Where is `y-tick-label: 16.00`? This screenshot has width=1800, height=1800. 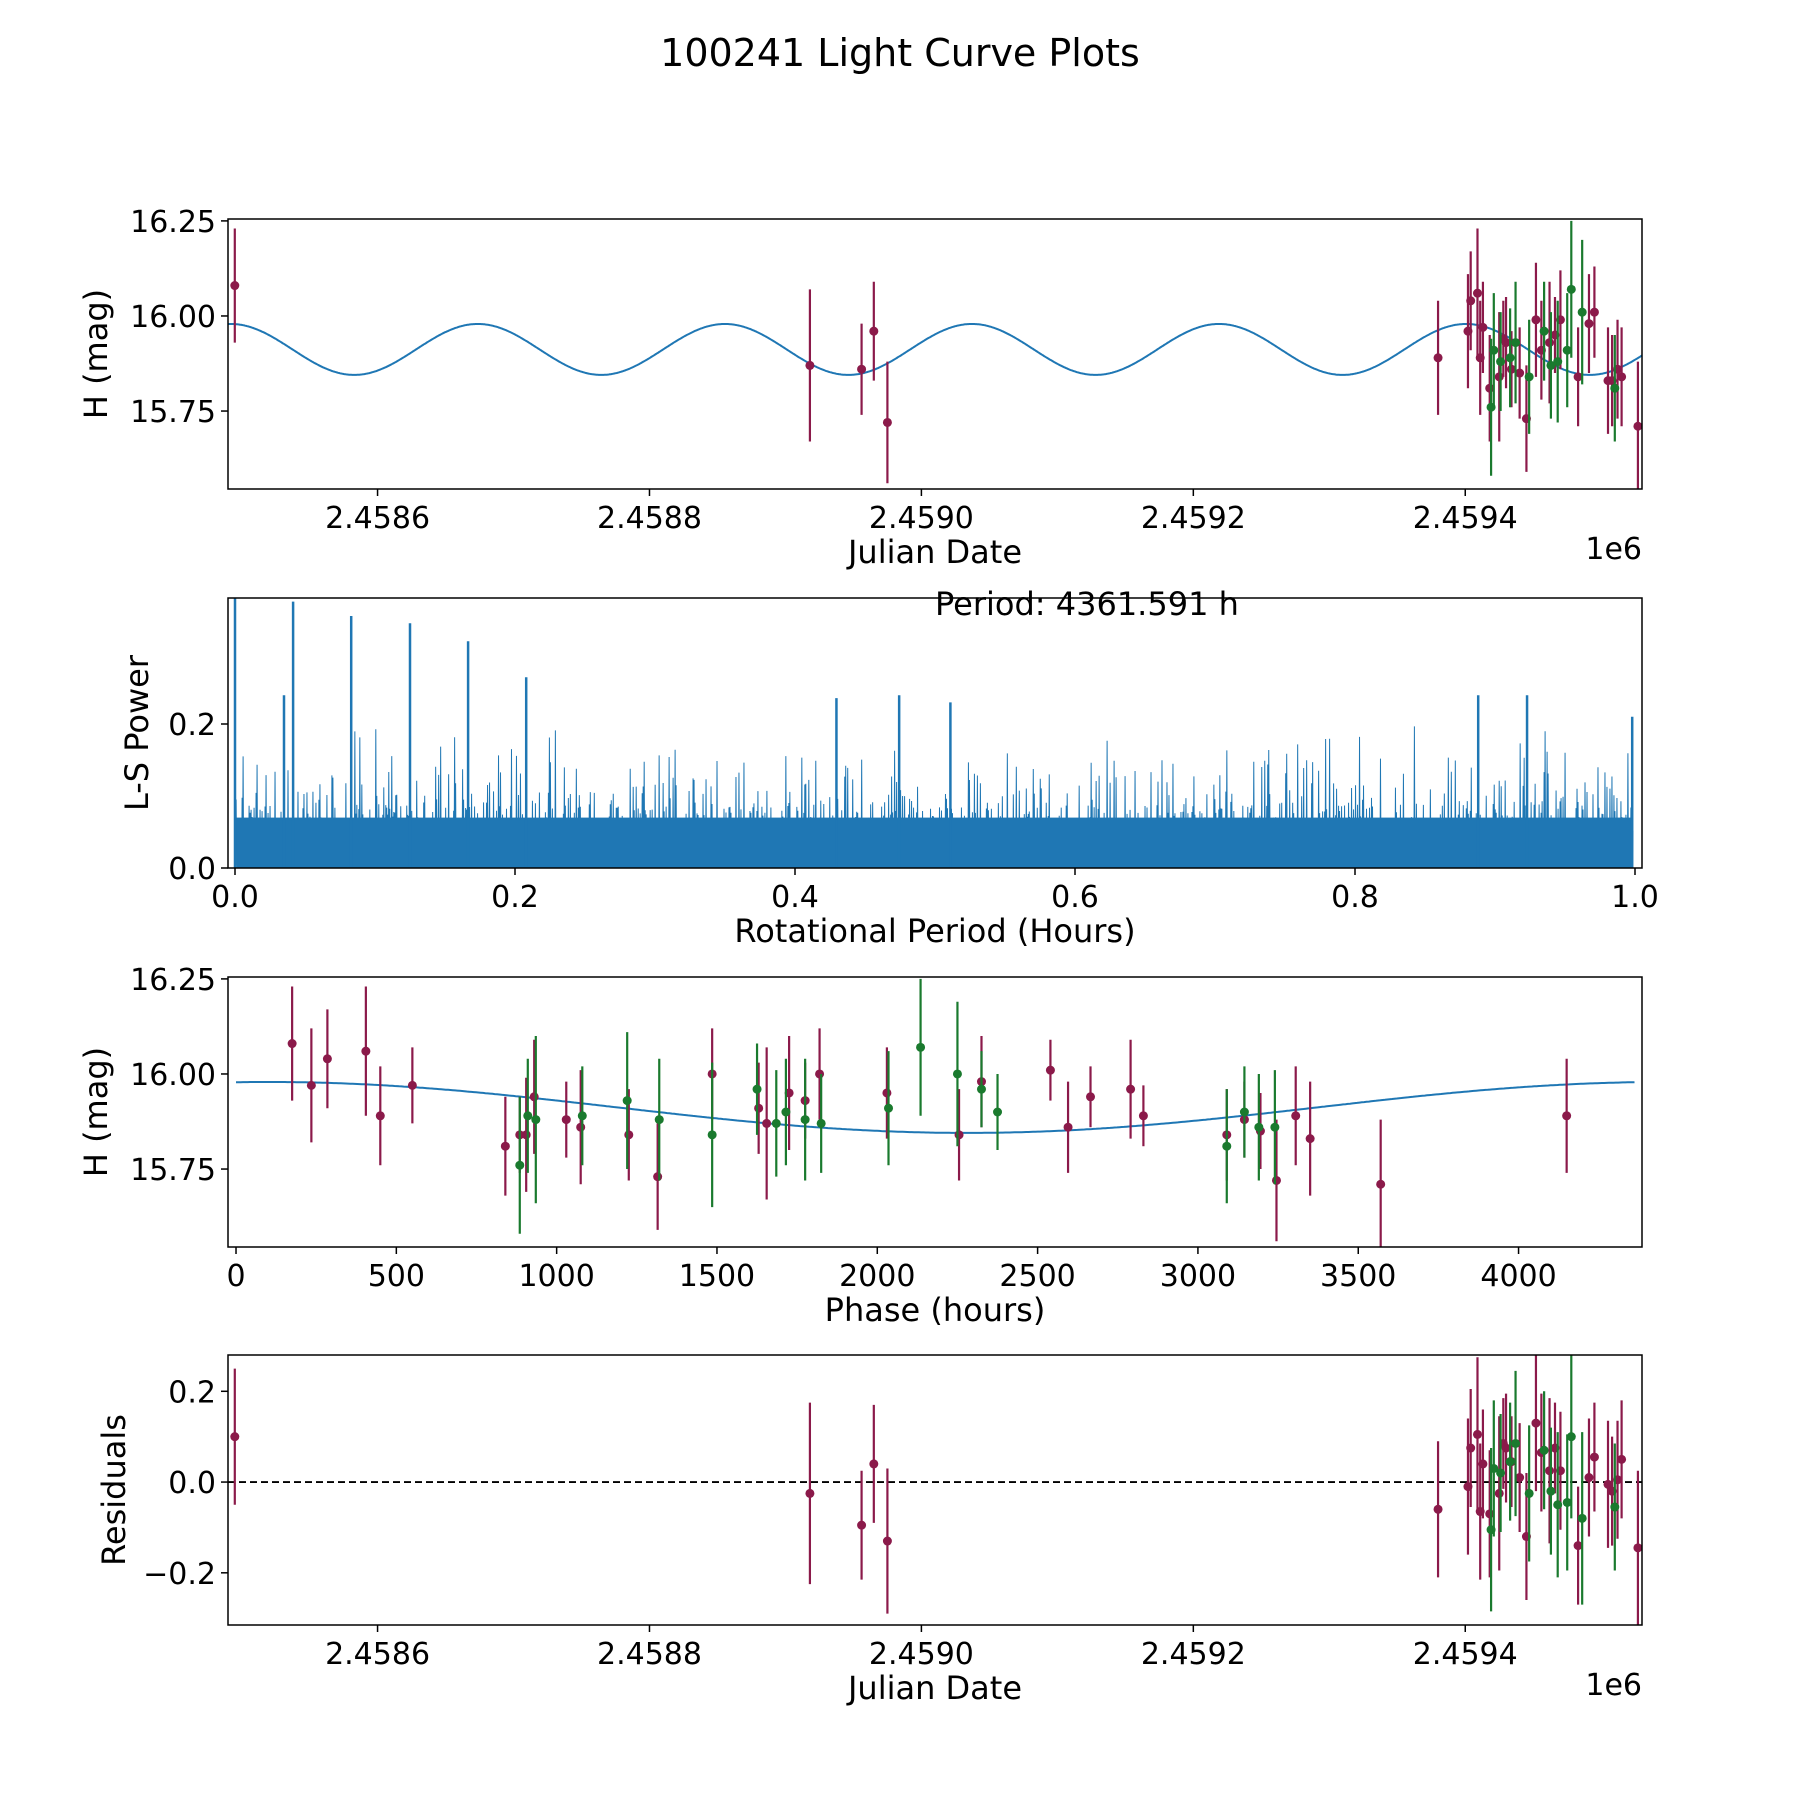 y-tick-label: 16.00 is located at coordinates (173, 317).